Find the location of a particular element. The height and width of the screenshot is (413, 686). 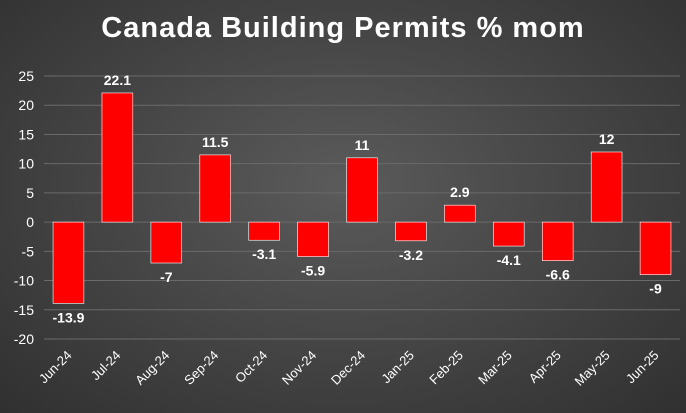

y-axis-ticks: 25 20 15 10 5 0 -5 -10 -15 -20 is located at coordinates (24, 207).